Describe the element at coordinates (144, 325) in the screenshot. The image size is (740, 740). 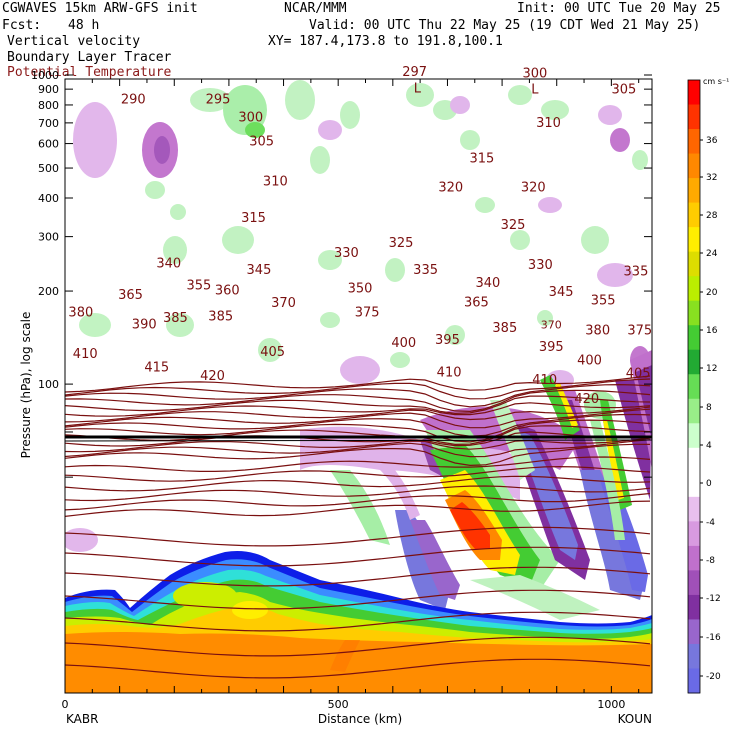
I see `theta-label: 390` at that location.